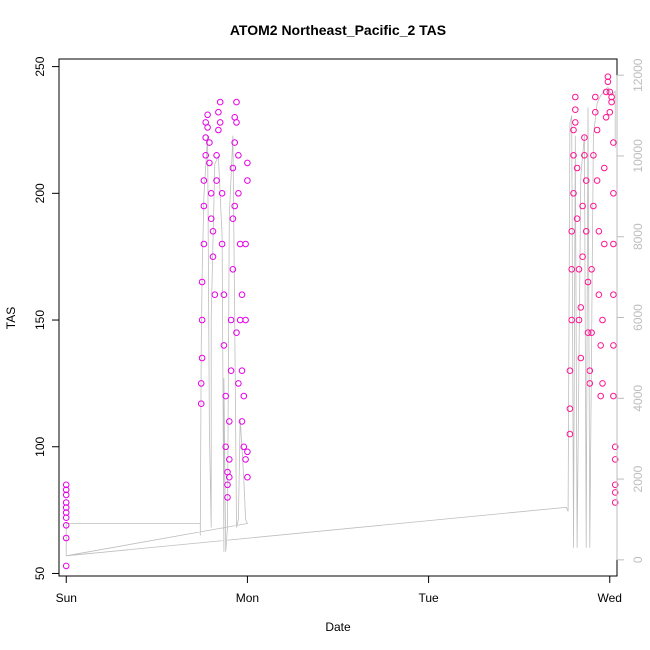  What do you see at coordinates (338, 30) in the screenshot?
I see `chart-title: ATOM2 Northeast_Pacific_2 TAS` at bounding box center [338, 30].